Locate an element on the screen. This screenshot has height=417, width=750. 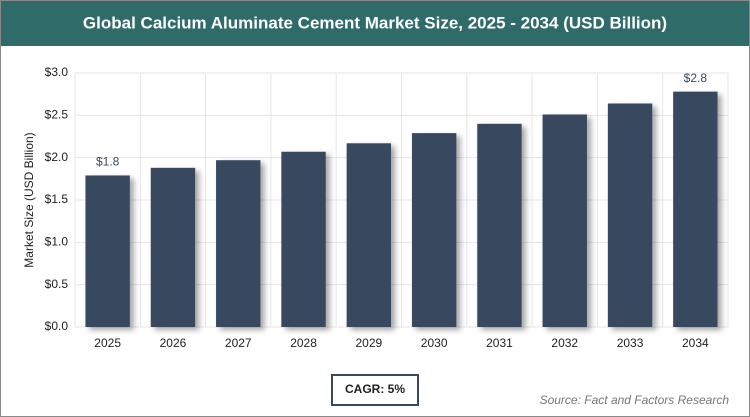
y-axis-title: Market Size (USD Billion) is located at coordinates (29, 199).